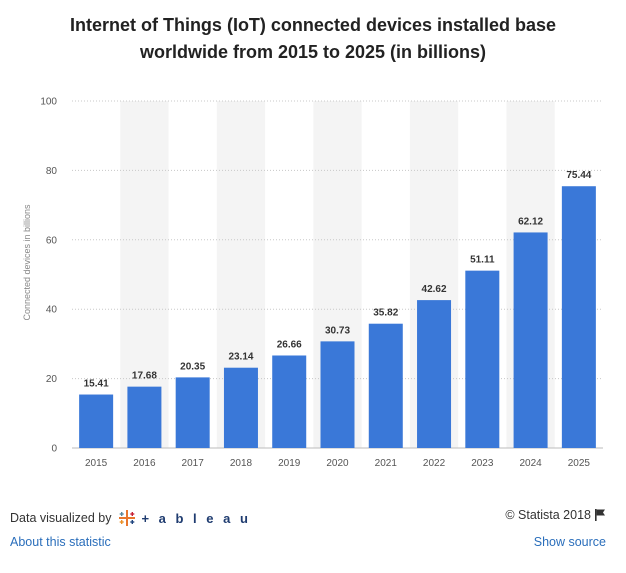  What do you see at coordinates (600, 515) in the screenshot?
I see `flag-icon` at bounding box center [600, 515].